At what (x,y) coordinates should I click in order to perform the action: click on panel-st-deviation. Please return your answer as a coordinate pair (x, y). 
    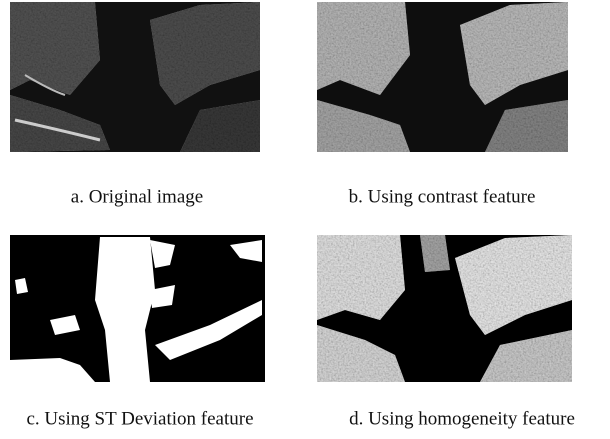
    Looking at the image, I should click on (137, 308).